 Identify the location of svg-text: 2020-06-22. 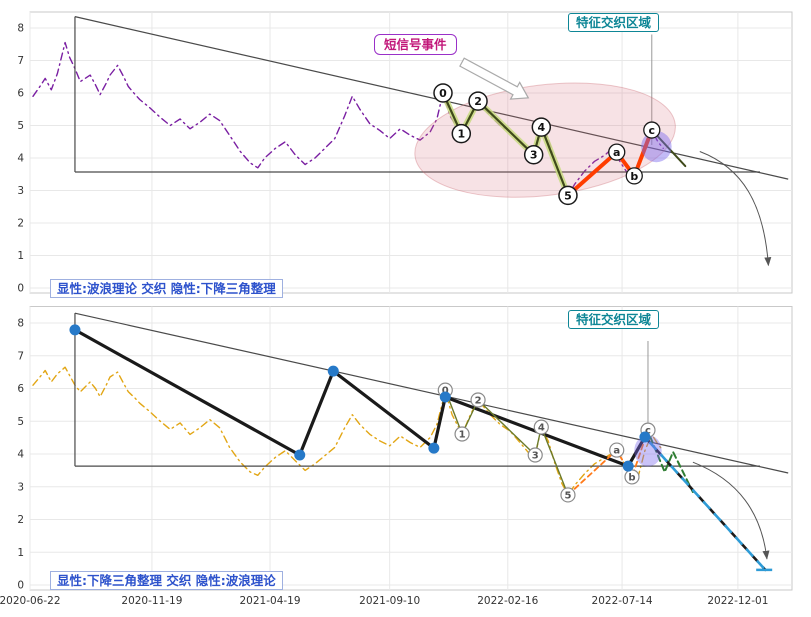
(30, 601).